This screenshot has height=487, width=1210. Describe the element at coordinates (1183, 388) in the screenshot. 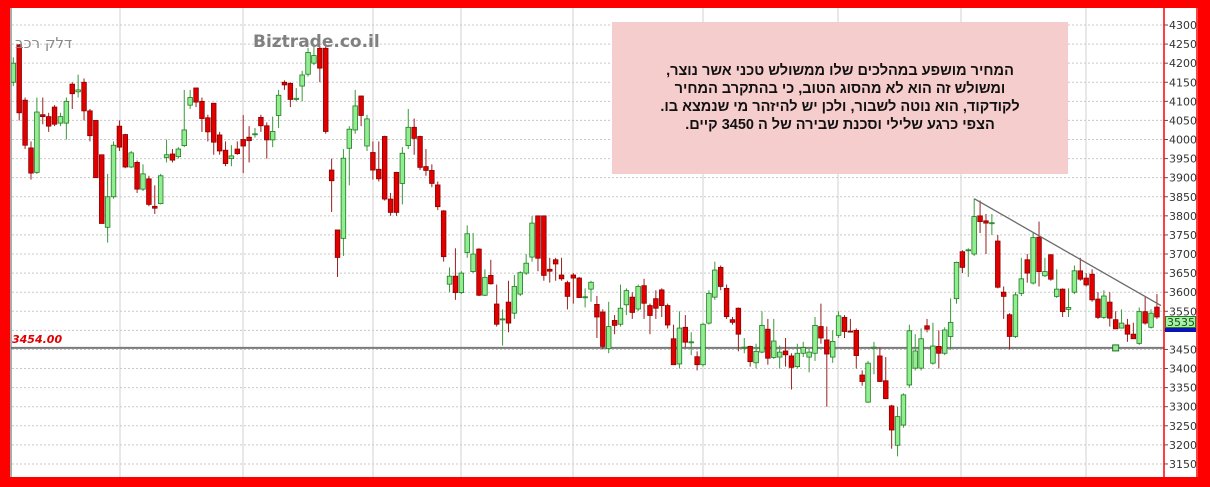

I see `y-tick-label: 3350` at that location.